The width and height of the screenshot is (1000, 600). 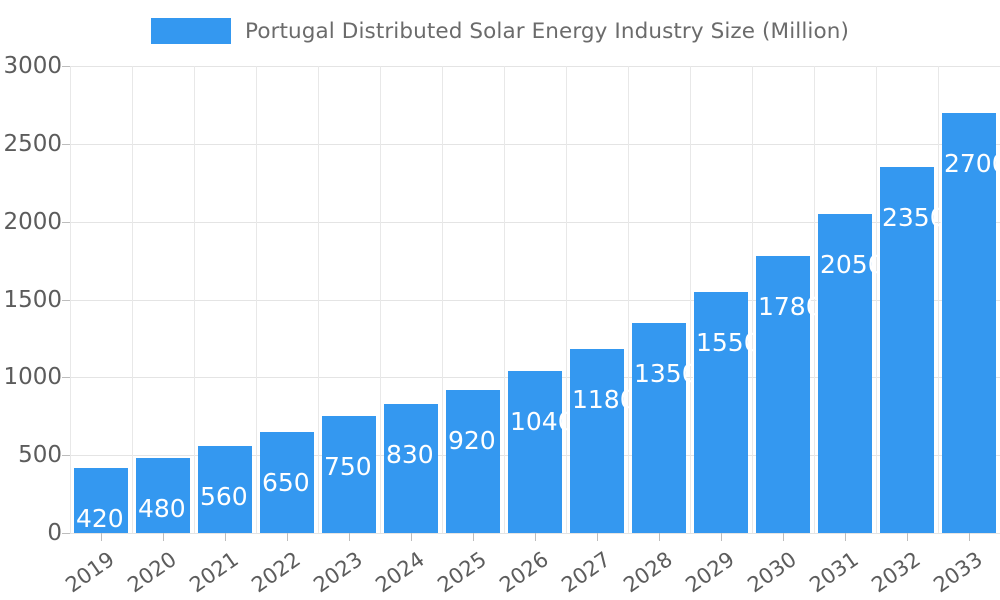 I want to click on x-axis-tick-label: 2033, so click(x=958, y=572).